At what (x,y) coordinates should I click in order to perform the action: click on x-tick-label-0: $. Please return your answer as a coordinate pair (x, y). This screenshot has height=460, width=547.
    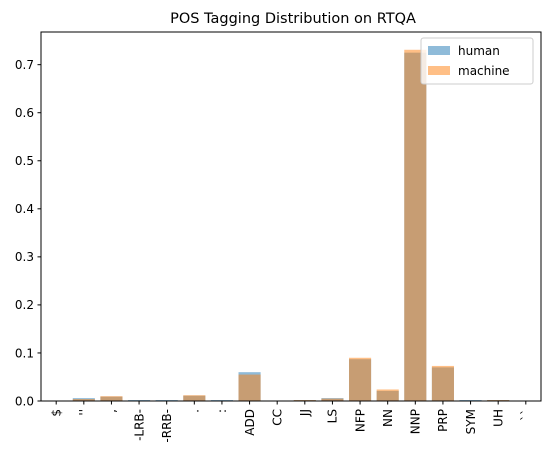
    Looking at the image, I should click on (56, 413).